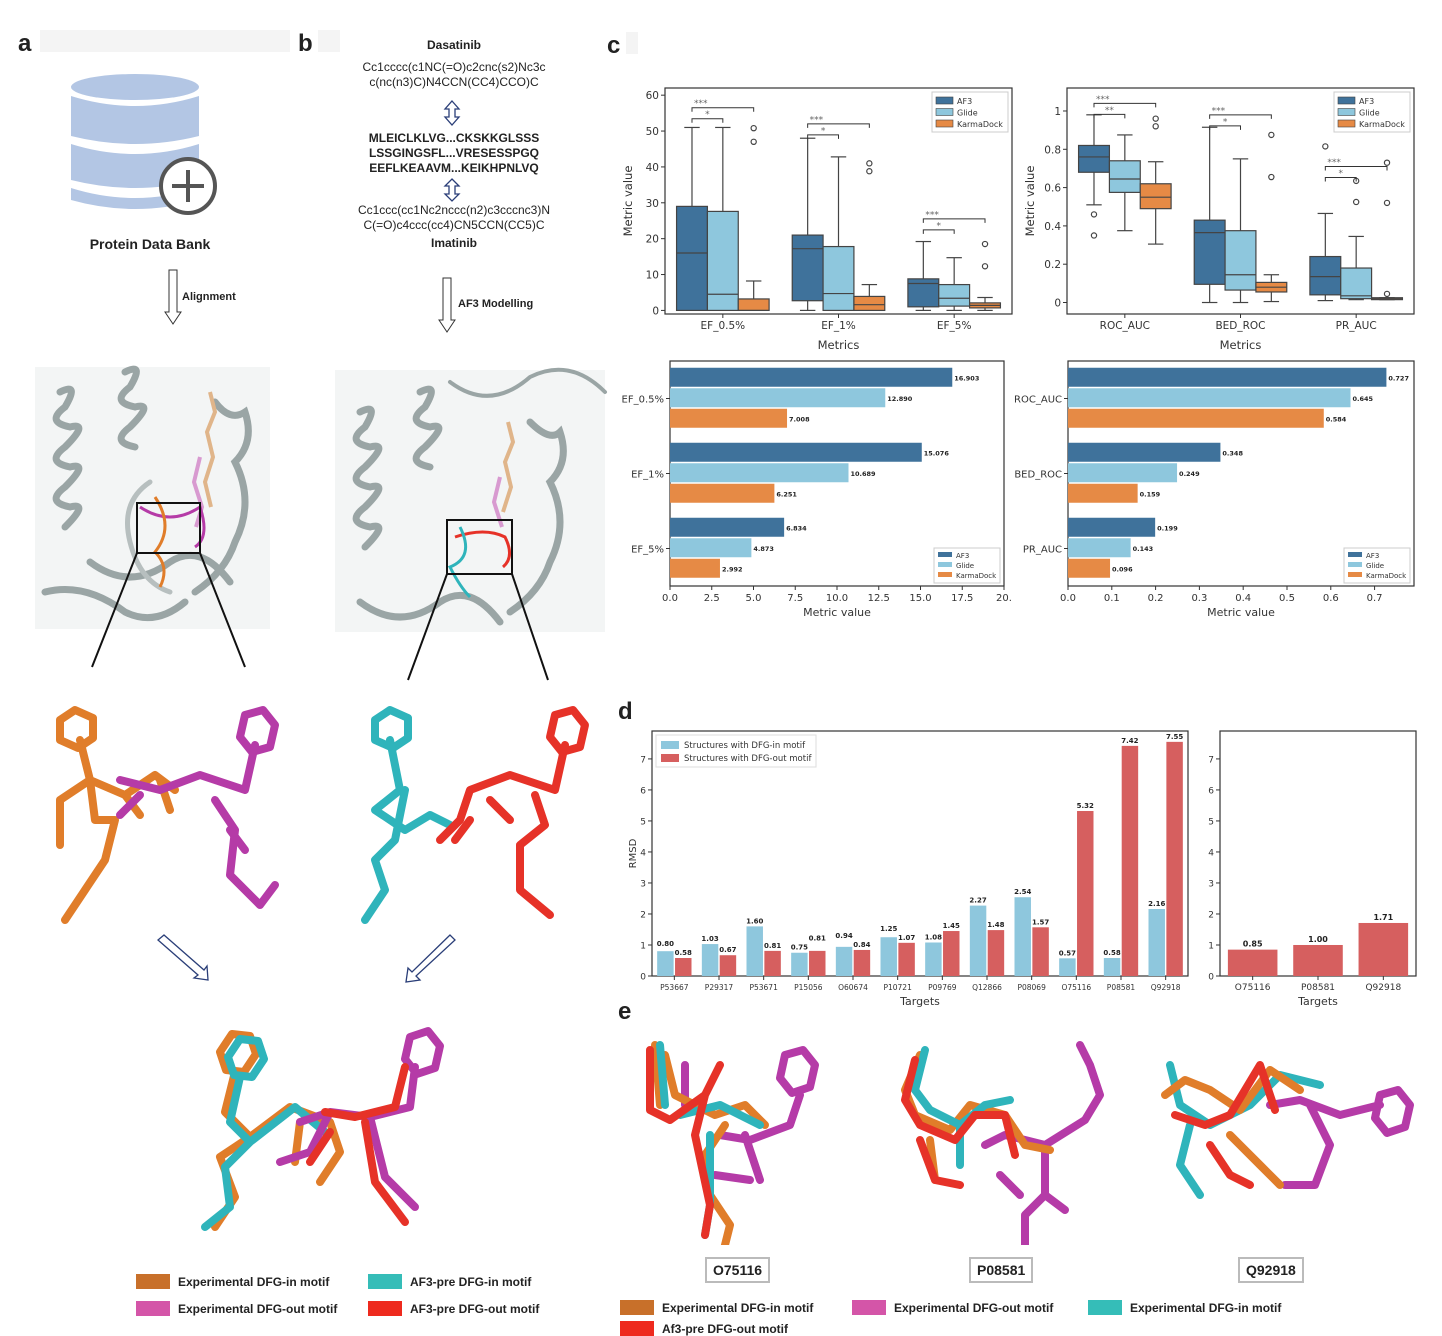  I want to click on box-KarmaDock, so click(753, 305).